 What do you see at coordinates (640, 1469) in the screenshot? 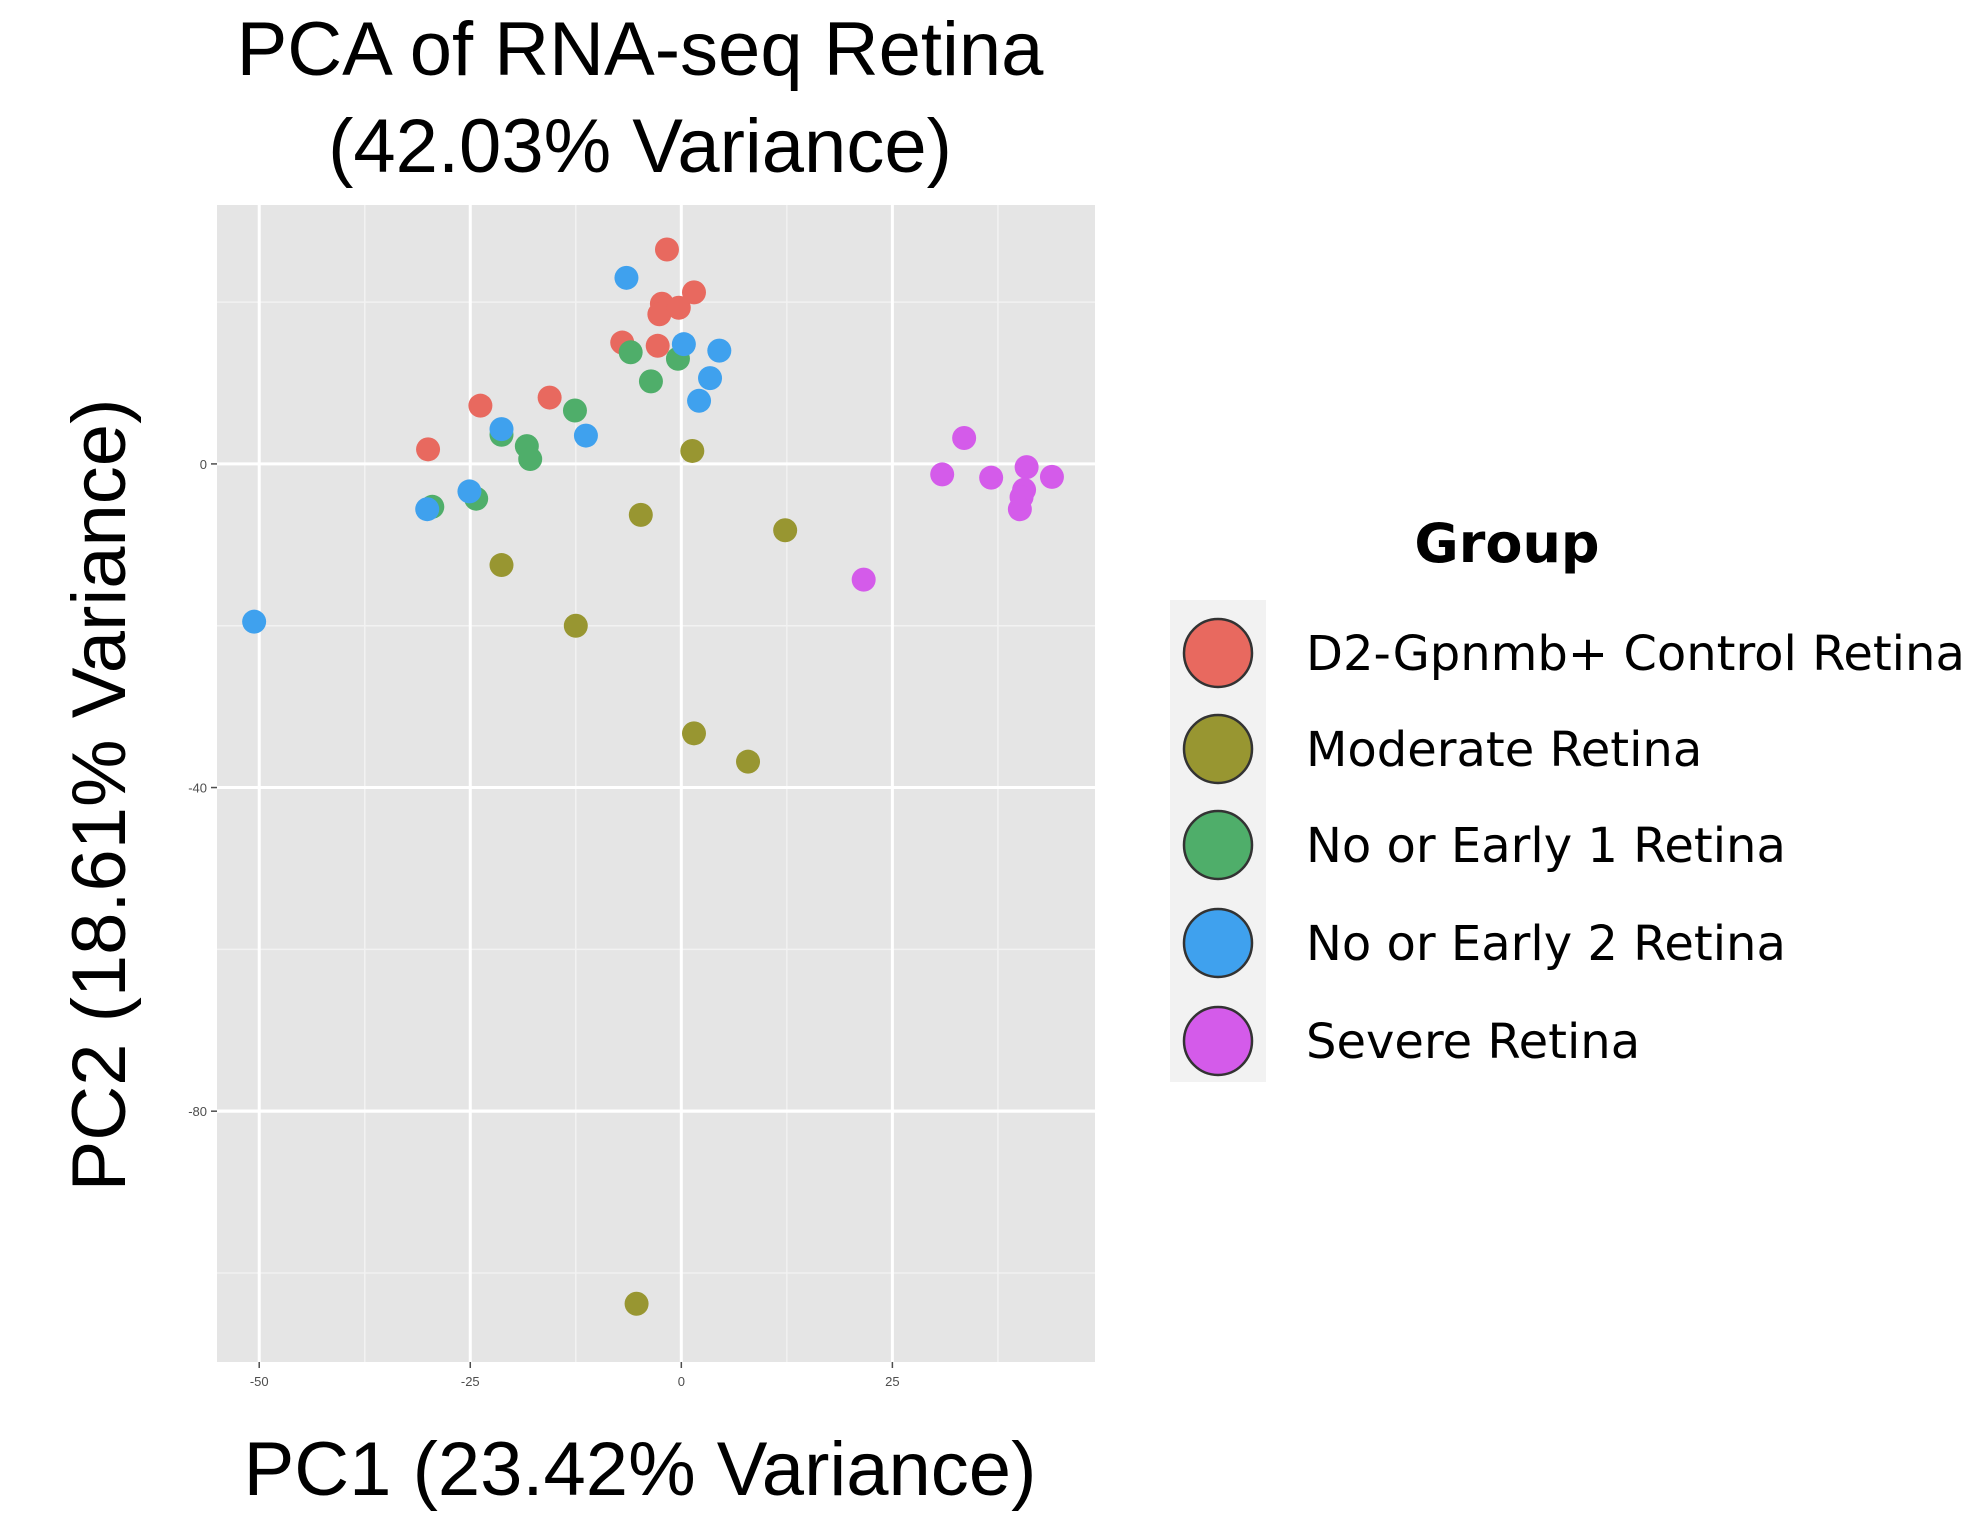
I see `x-axis-title: PC1 (23.42% Variance)` at bounding box center [640, 1469].